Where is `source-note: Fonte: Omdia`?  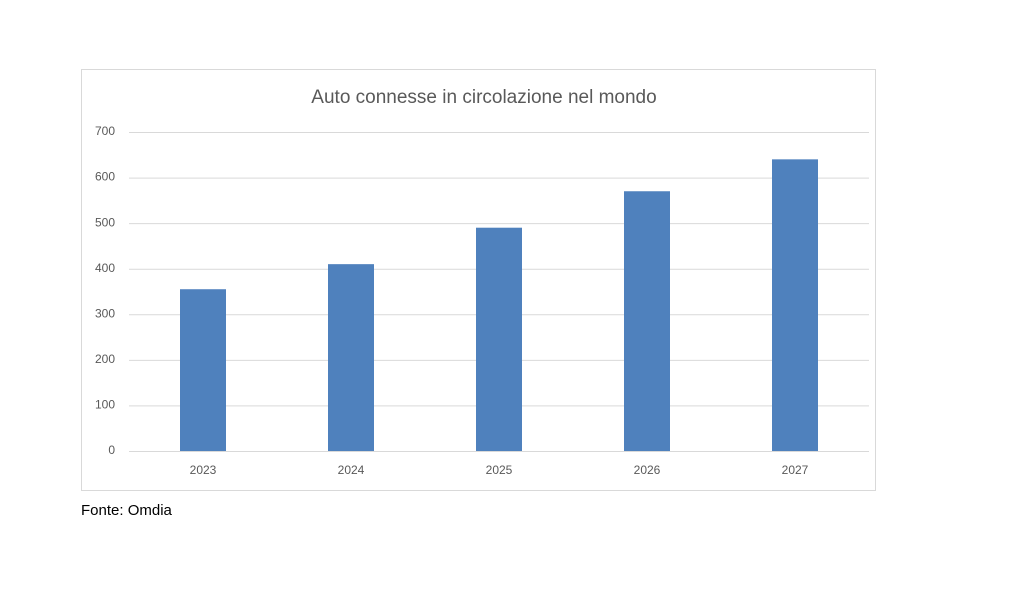
source-note: Fonte: Omdia is located at coordinates (127, 510).